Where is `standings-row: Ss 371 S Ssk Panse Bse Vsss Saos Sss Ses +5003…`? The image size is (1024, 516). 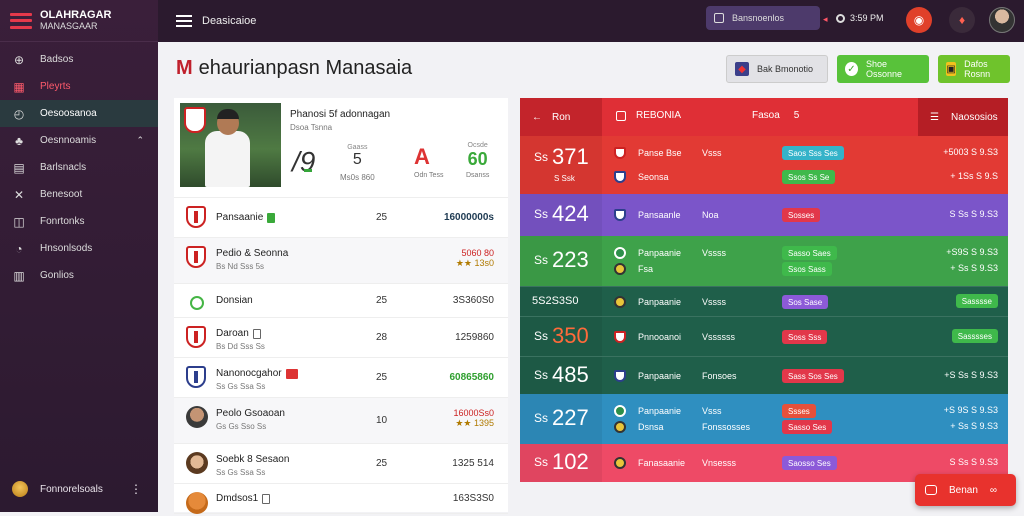
standings-row: Ss 371 S Ssk Panse Bse Vsss Saos Sss Ses +5003… is located at coordinates (764, 165).